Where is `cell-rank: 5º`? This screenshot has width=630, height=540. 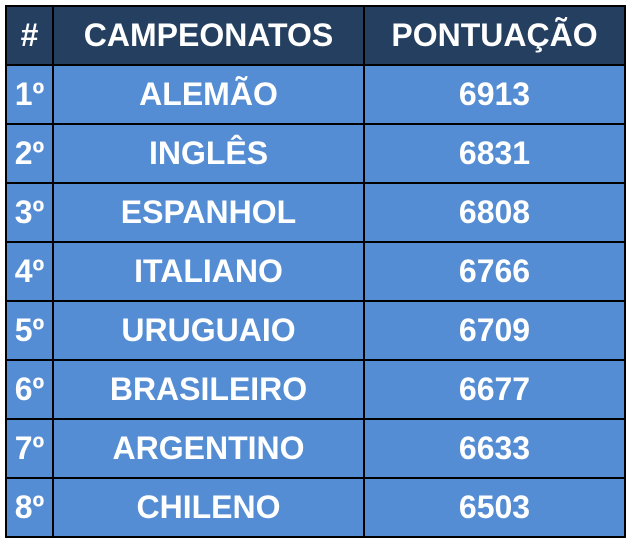
cell-rank: 5º is located at coordinates (29, 330).